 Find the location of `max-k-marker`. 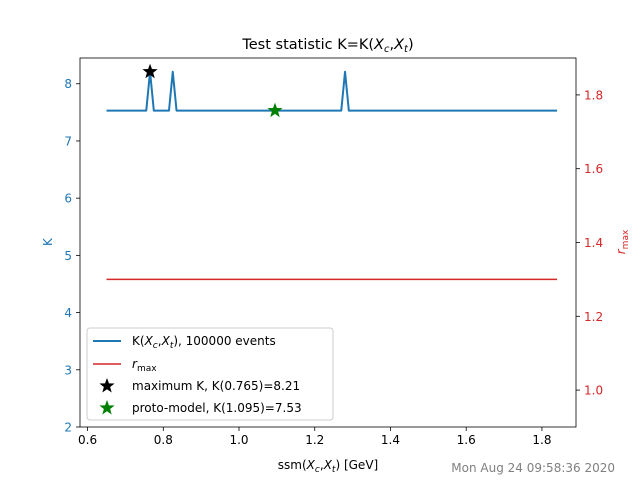

max-k-marker is located at coordinates (150, 71).